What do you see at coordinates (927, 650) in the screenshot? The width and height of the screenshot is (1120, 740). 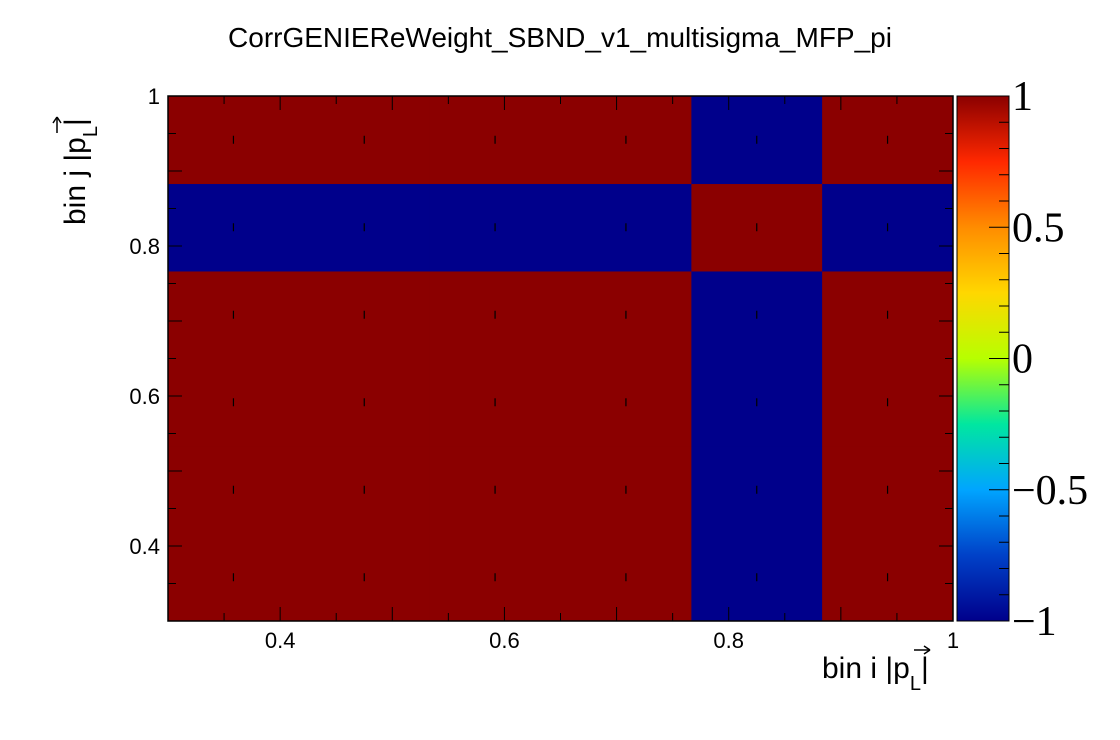 I see `x-axis-vector-arrowhead` at bounding box center [927, 650].